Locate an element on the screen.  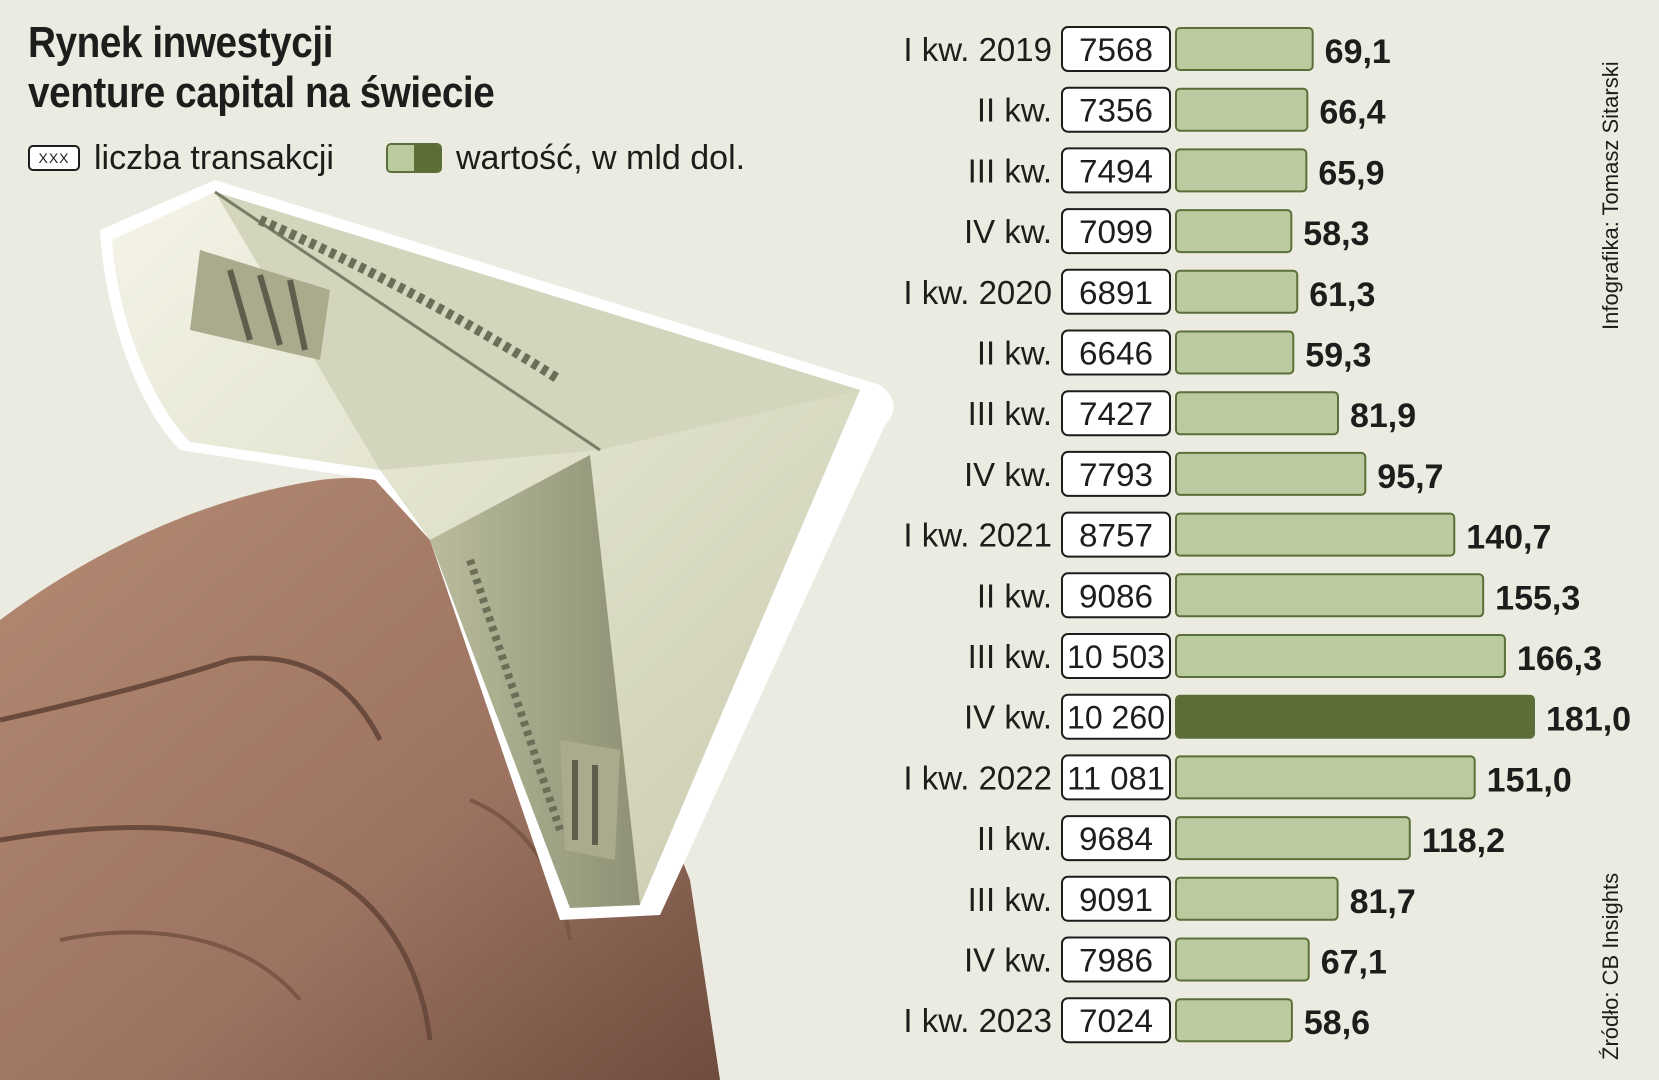
value-label: 181,0 is located at coordinates (1588, 720).